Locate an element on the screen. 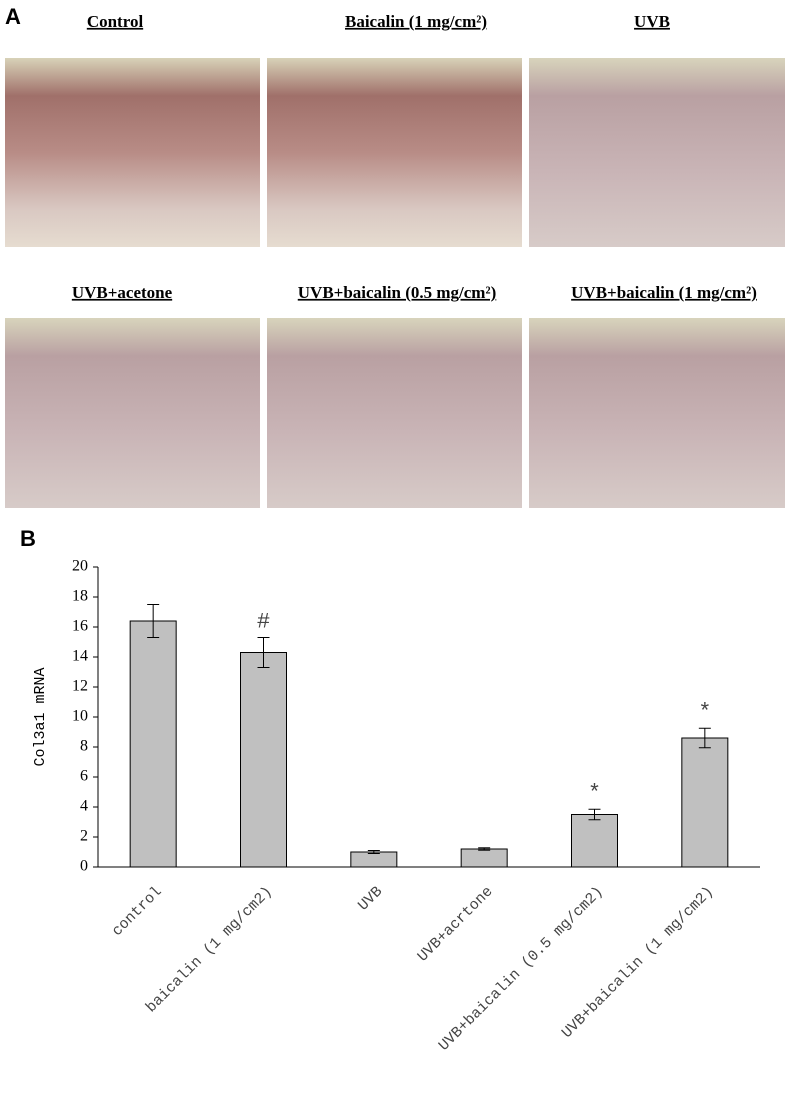 This screenshot has width=790, height=1103. image-title: Baicalin (1 mg/cm²) is located at coordinates (416, 21).